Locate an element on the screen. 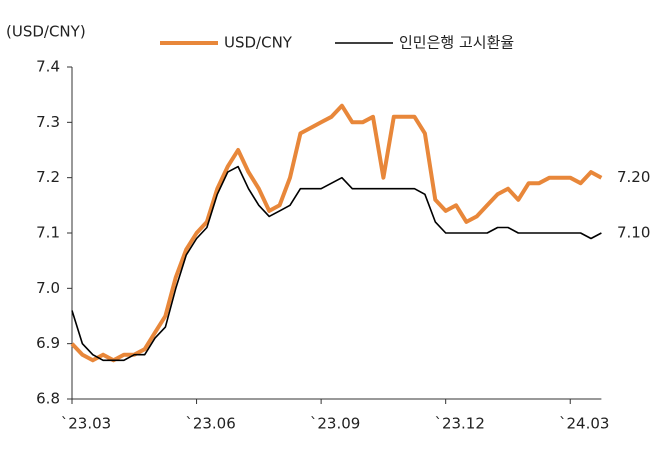 This screenshot has height=451, width=658. x-tick-label: `23.03 is located at coordinates (86, 424).